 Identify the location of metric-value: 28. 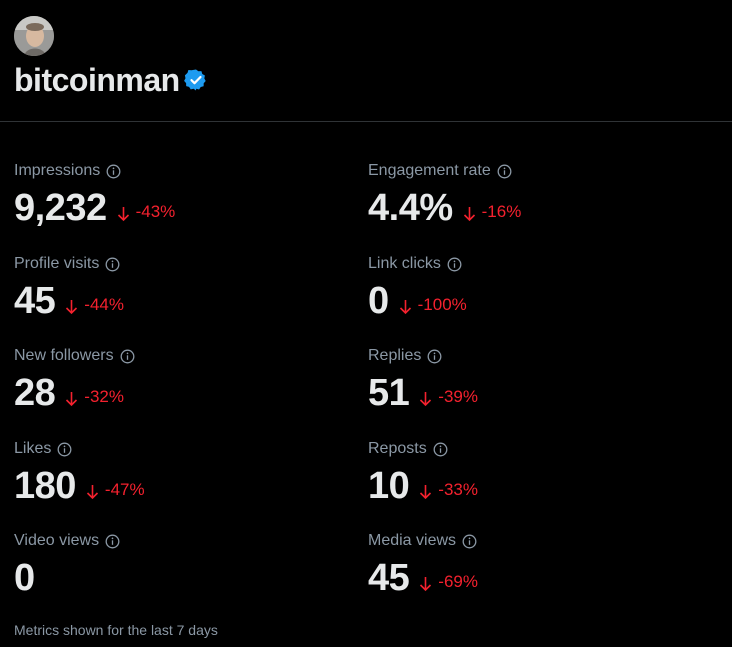
(35, 393).